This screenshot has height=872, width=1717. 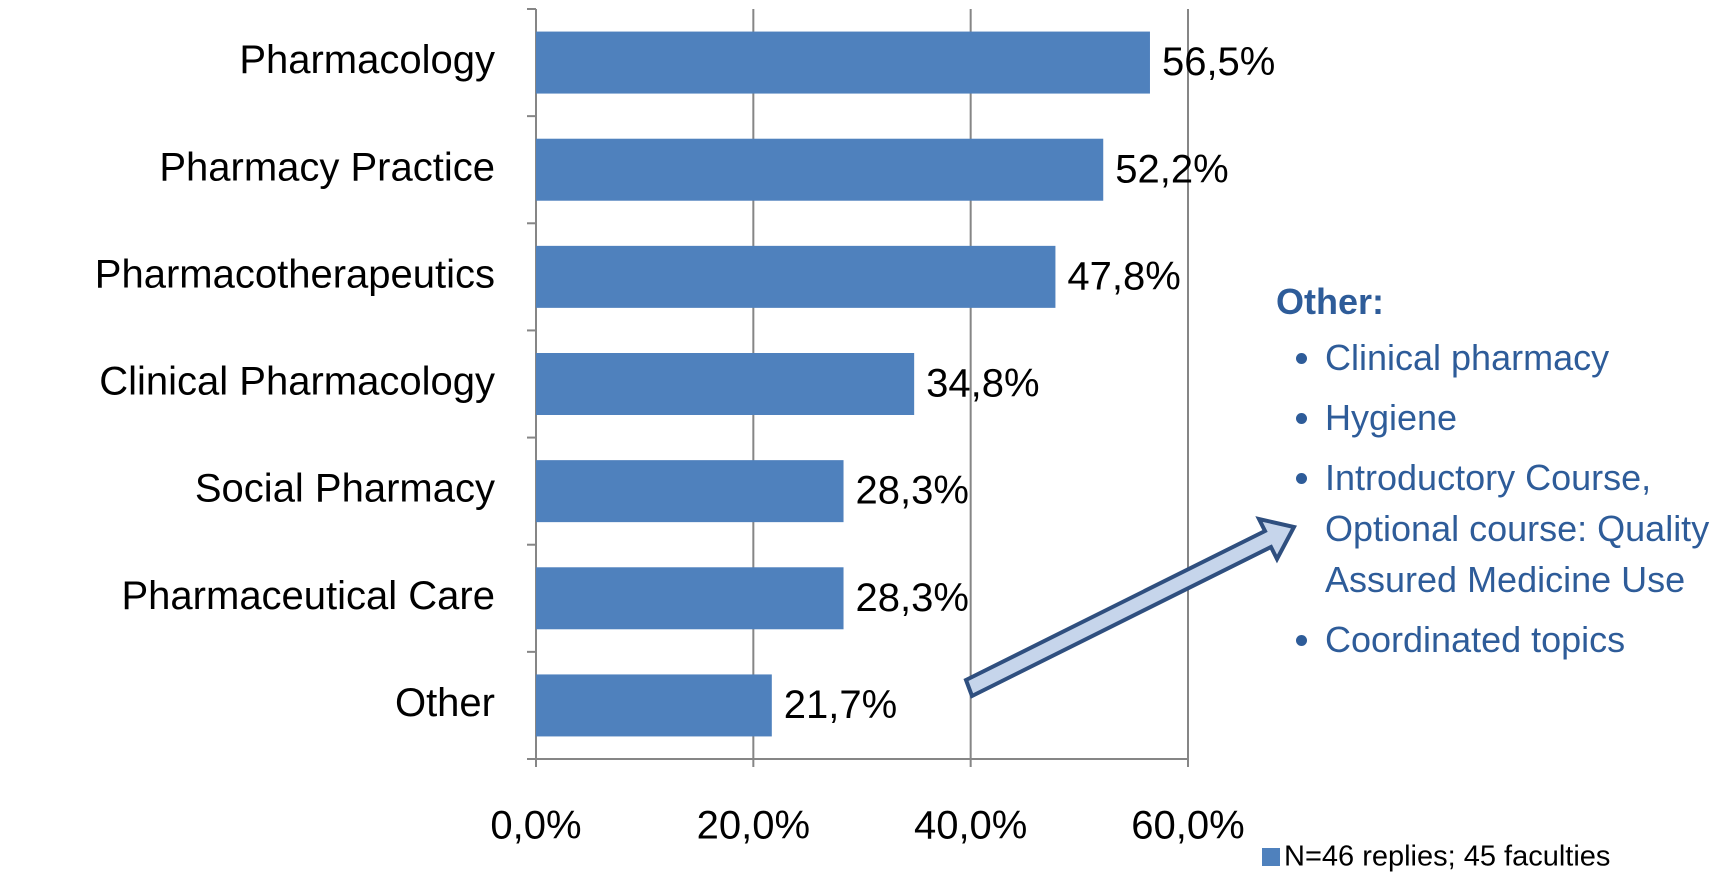 I want to click on annotation-item: Coordinated topics, so click(x=1518, y=639).